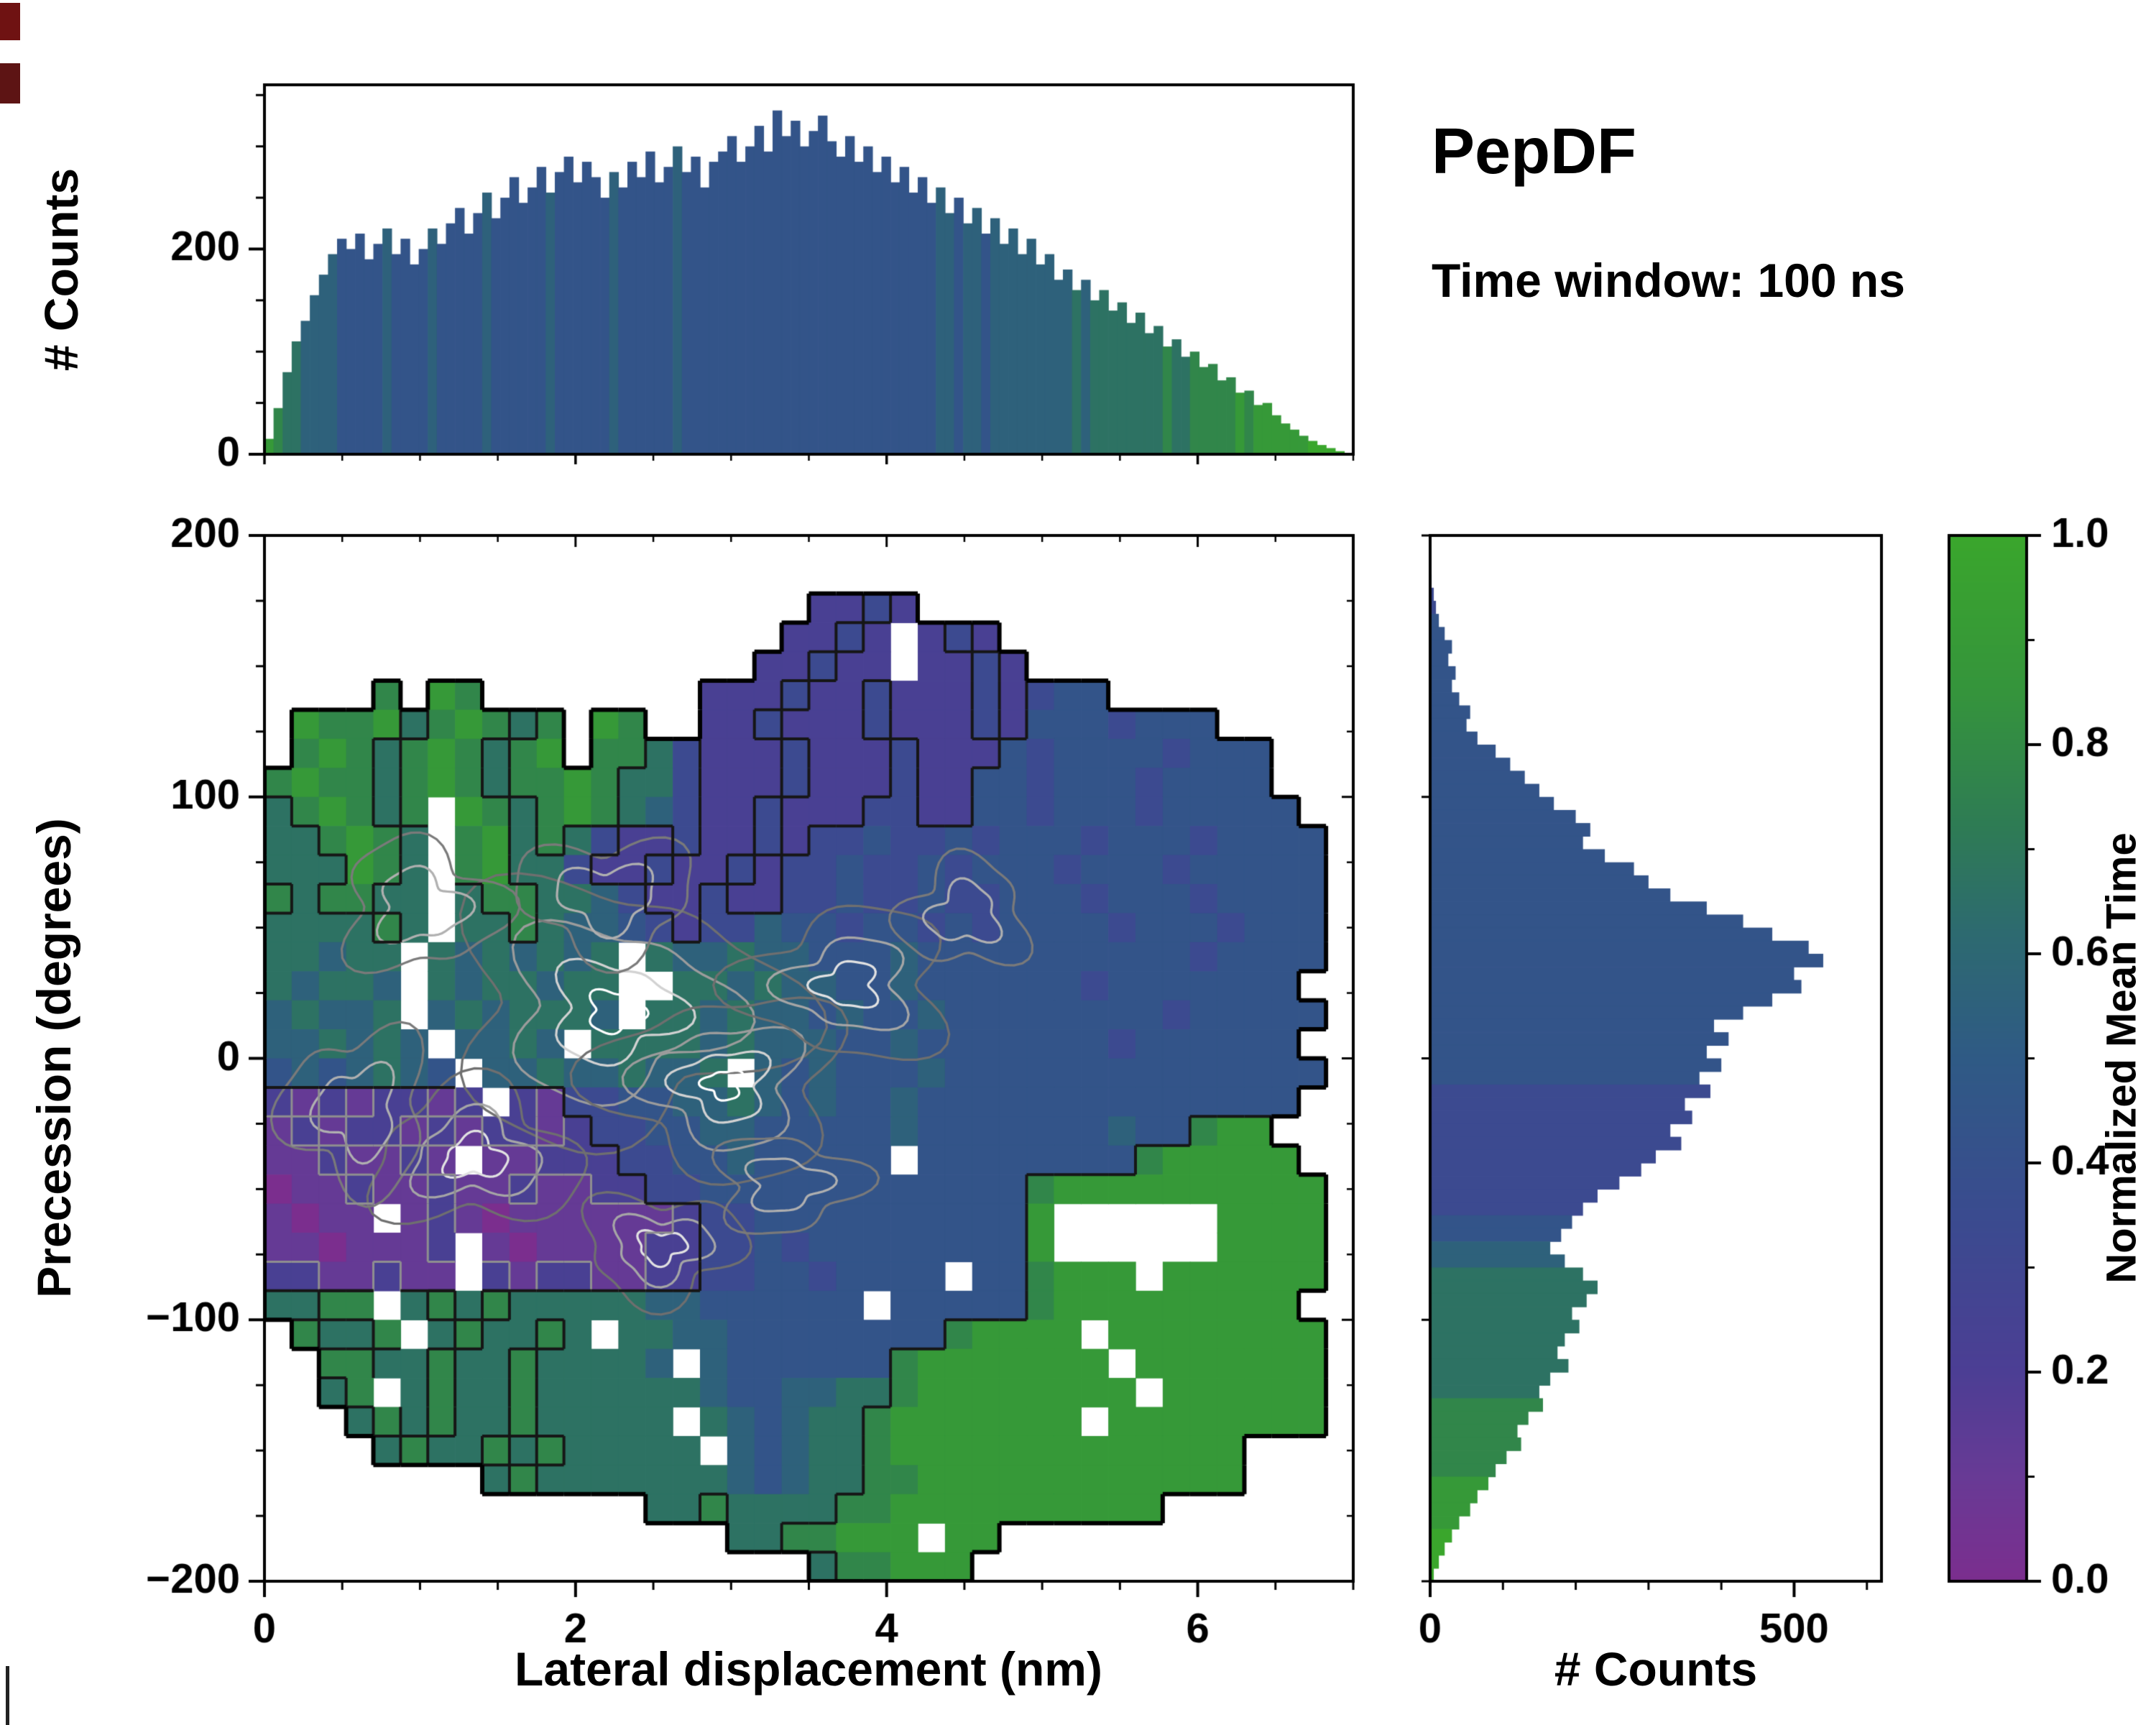  I want to click on figure-title: PepDF, so click(1534, 152).